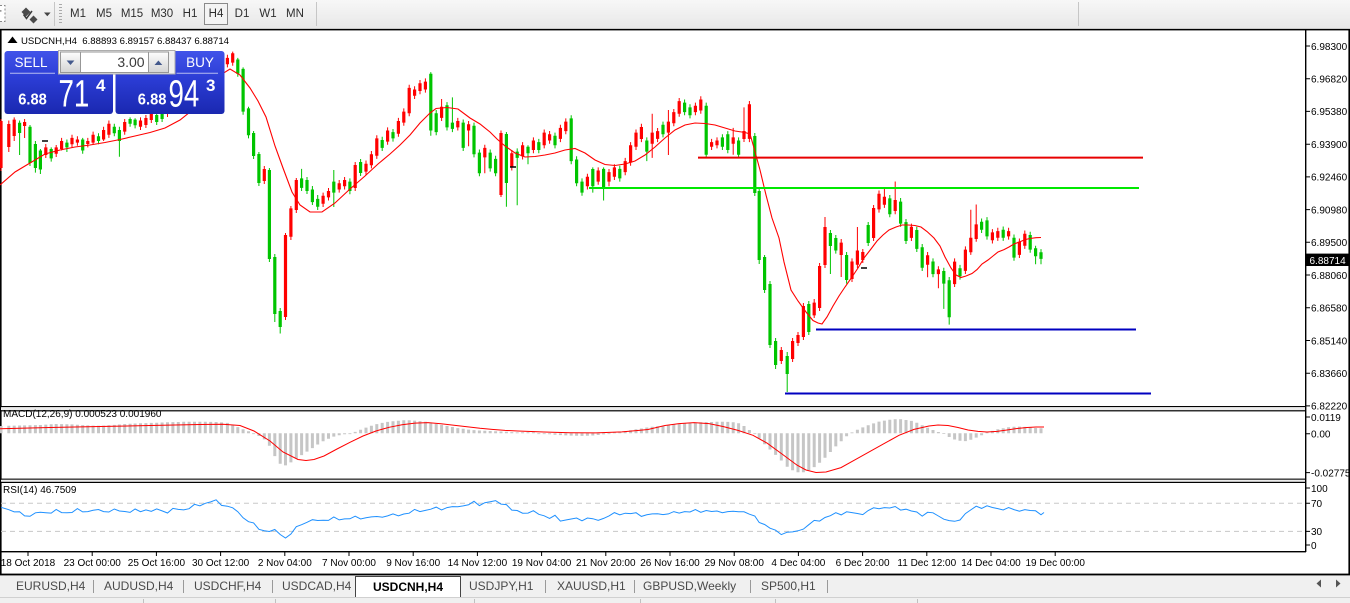 Image resolution: width=1350 pixels, height=603 pixels. Describe the element at coordinates (130, 62) in the screenshot. I see `svg-text: 3.00` at that location.